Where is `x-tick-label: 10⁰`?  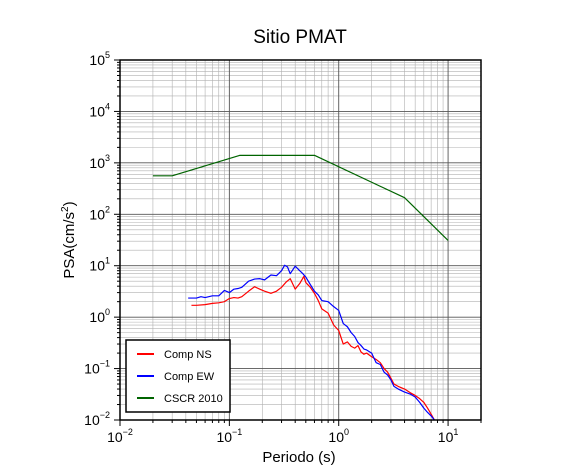 x-tick-label: 10⁰ is located at coordinates (338, 436).